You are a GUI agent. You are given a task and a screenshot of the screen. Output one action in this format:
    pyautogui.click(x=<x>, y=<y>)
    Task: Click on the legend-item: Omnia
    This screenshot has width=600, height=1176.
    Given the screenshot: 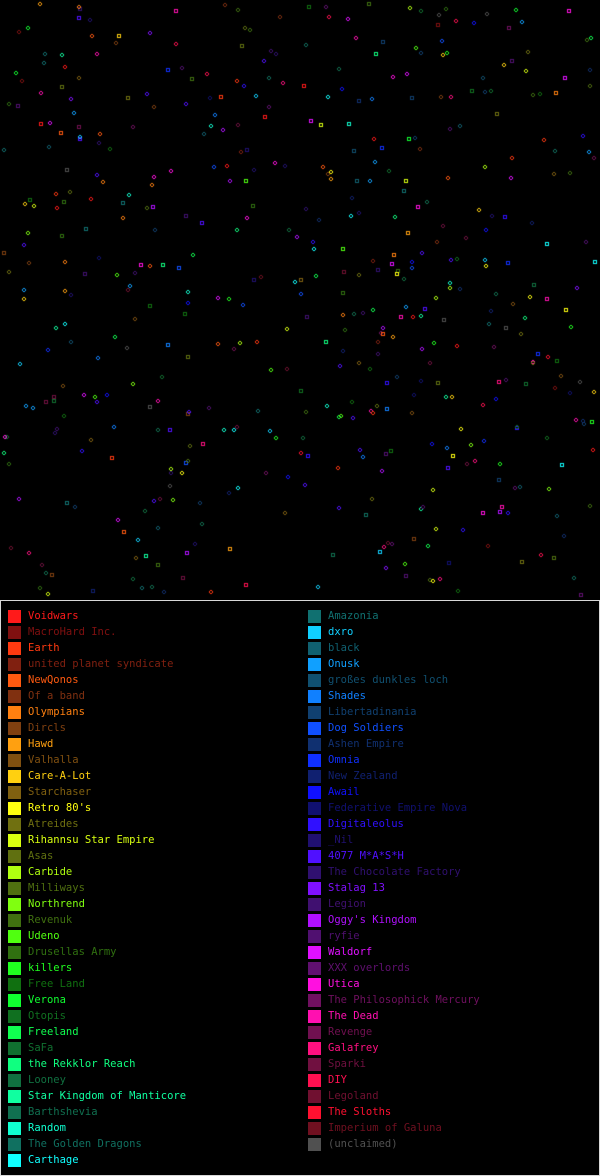 What is the action you would take?
    pyautogui.click(x=453, y=760)
    